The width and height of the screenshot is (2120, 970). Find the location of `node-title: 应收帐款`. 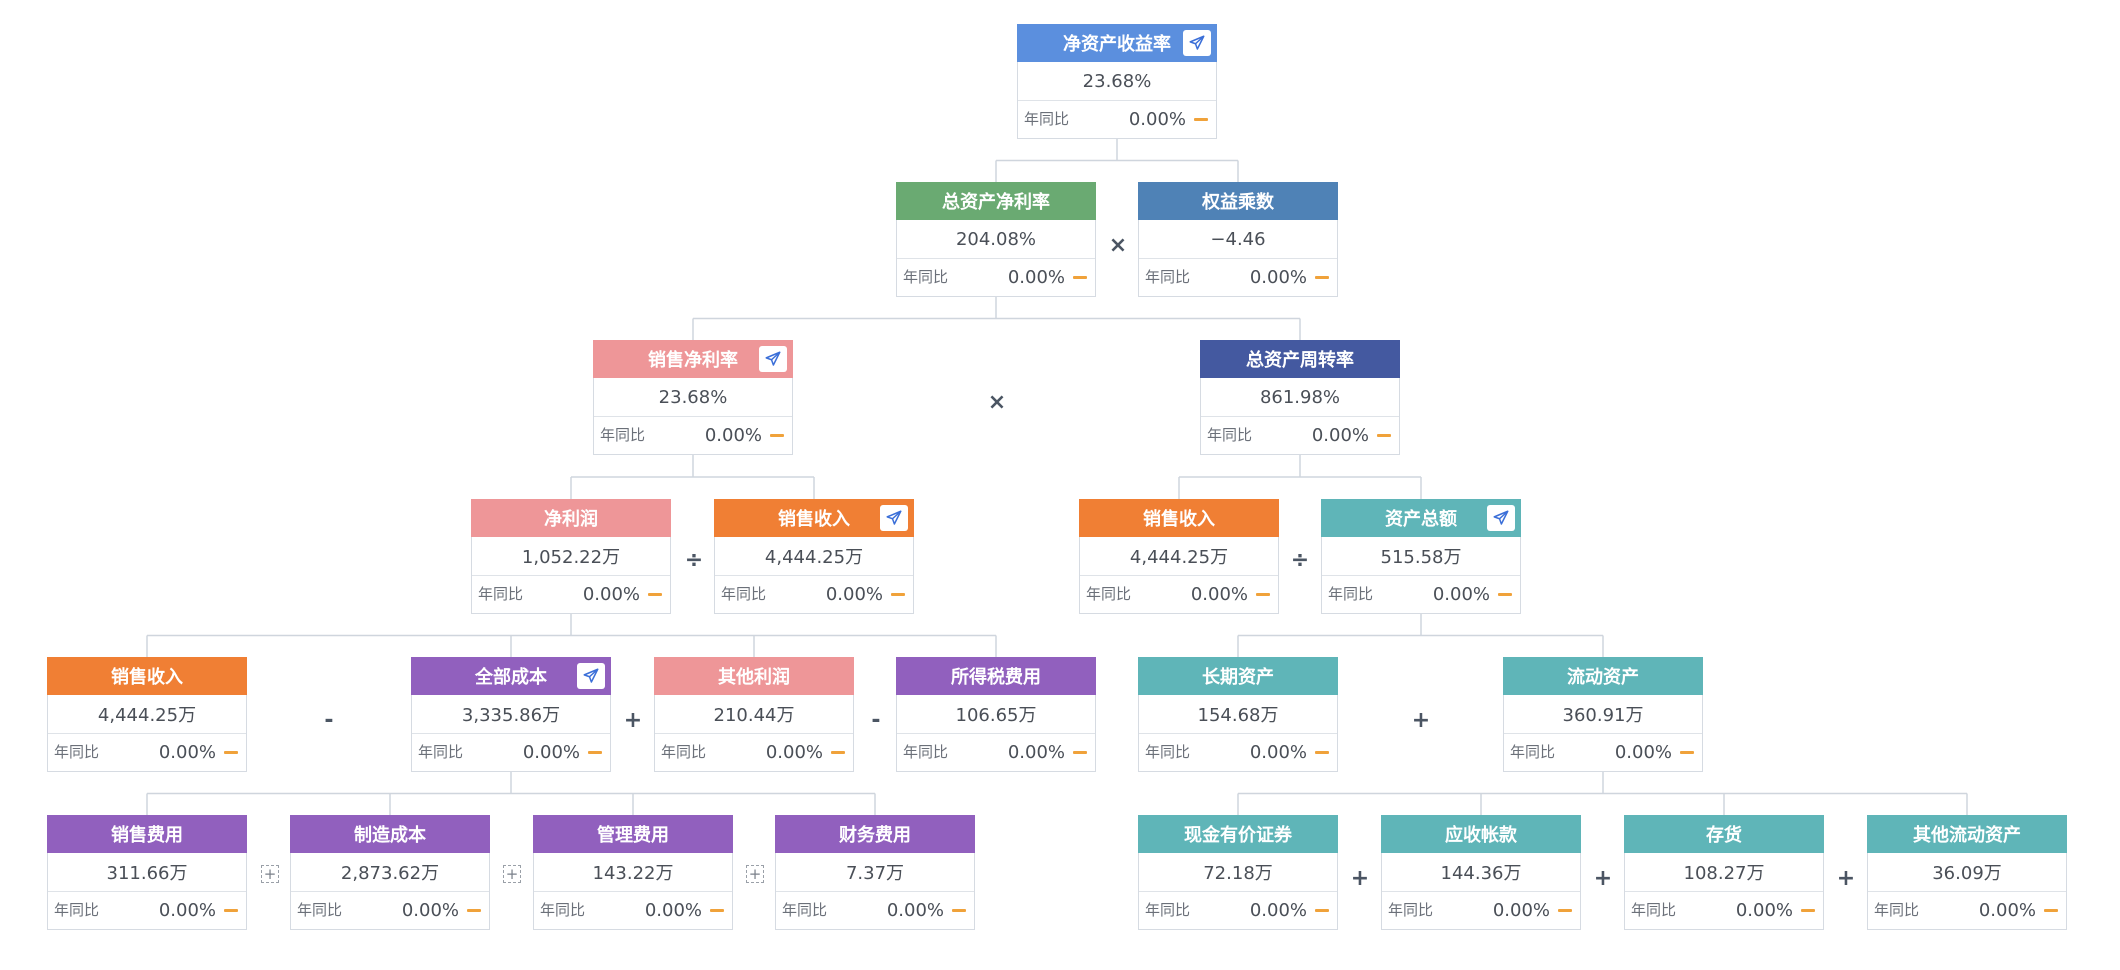

node-title: 应收帐款 is located at coordinates (1481, 834).